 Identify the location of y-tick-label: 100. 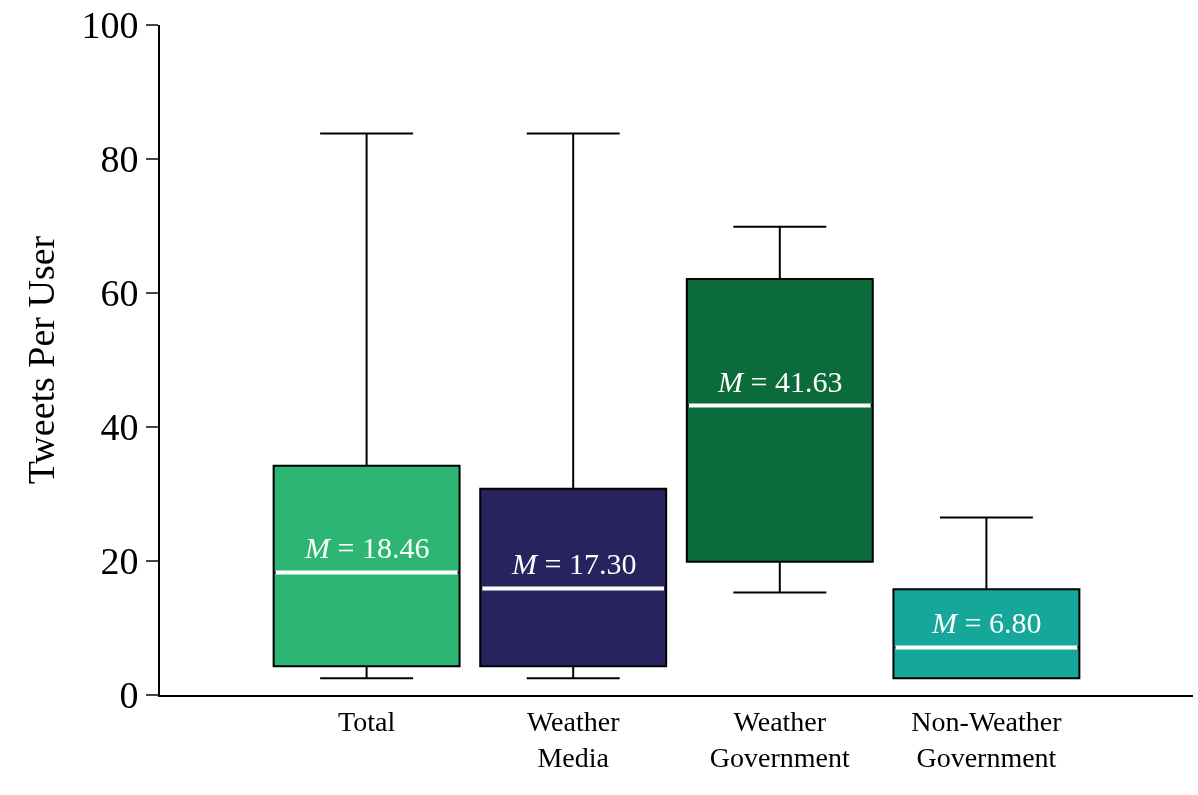
(110, 25).